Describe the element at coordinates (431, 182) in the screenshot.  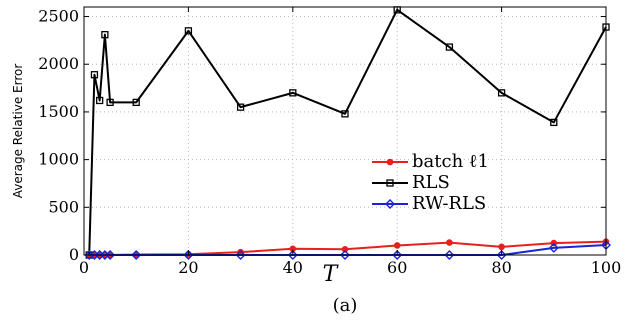
I see `legend-label: RLS` at that location.